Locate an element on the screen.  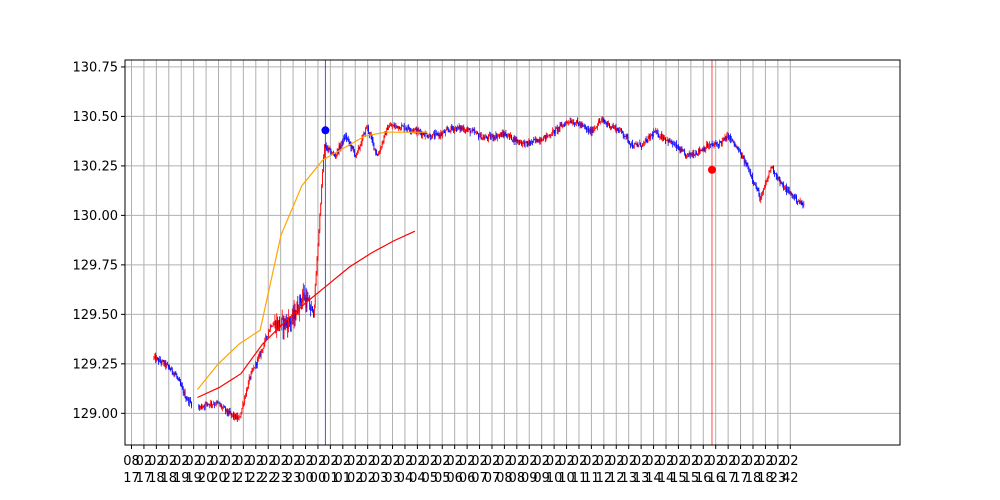
x-tick-label: 11 is located at coordinates (579, 478).